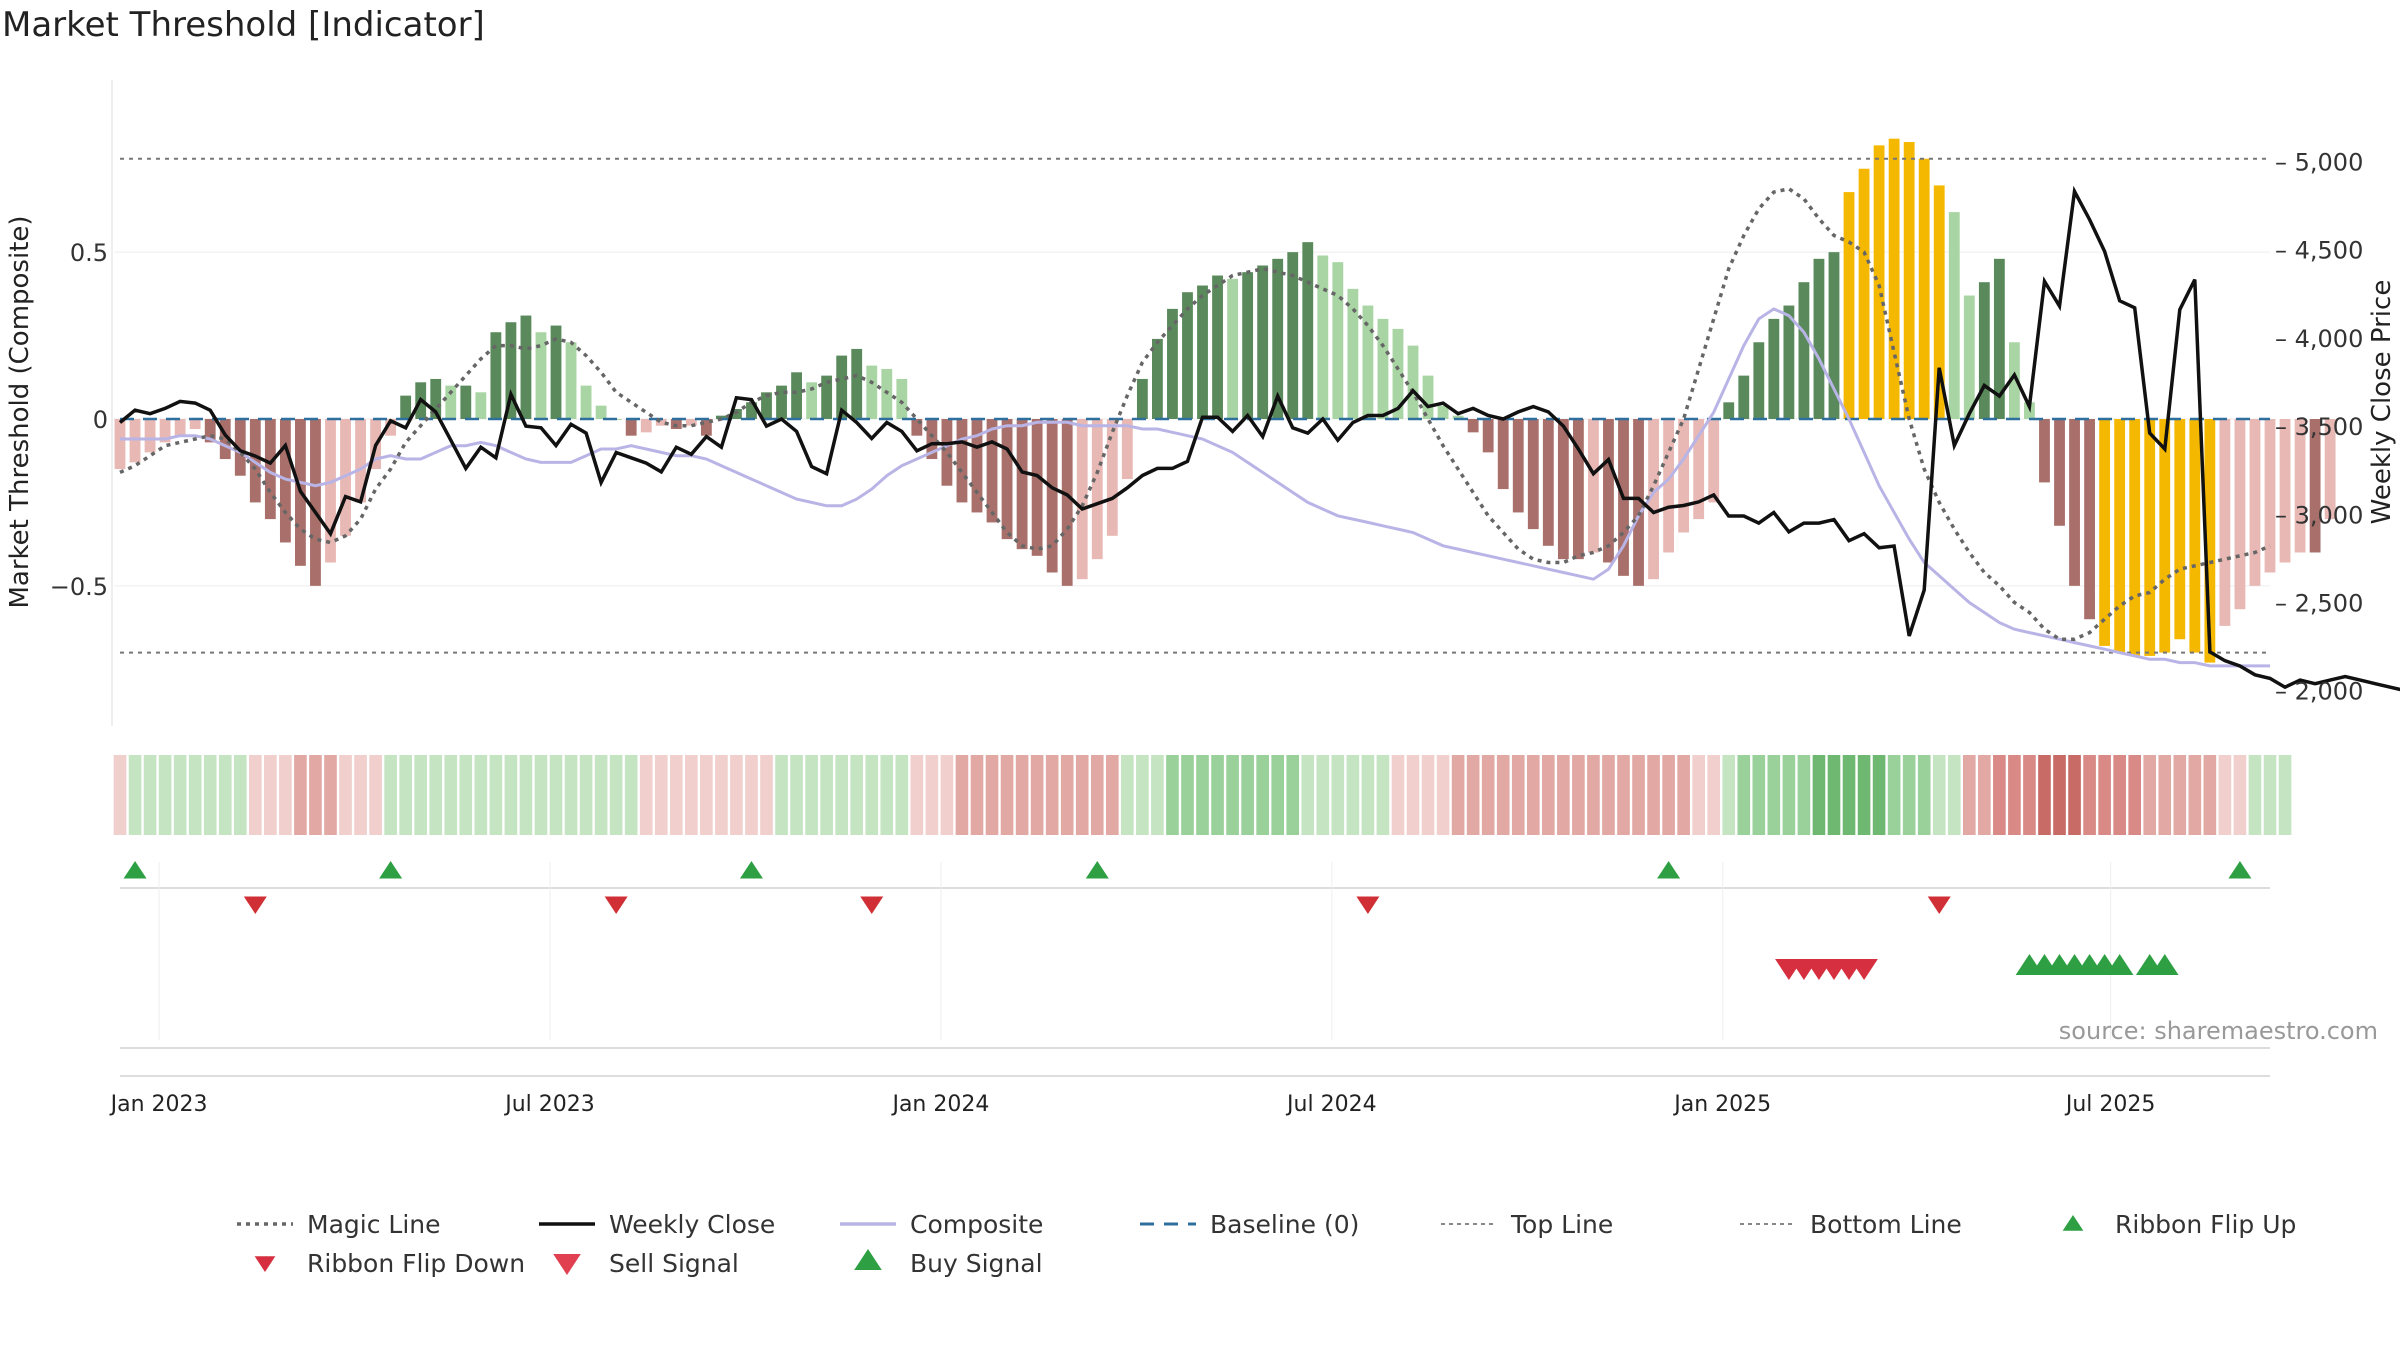  I want to click on y-axis-left-label: Market Threshold (Composite), so click(20, 411).